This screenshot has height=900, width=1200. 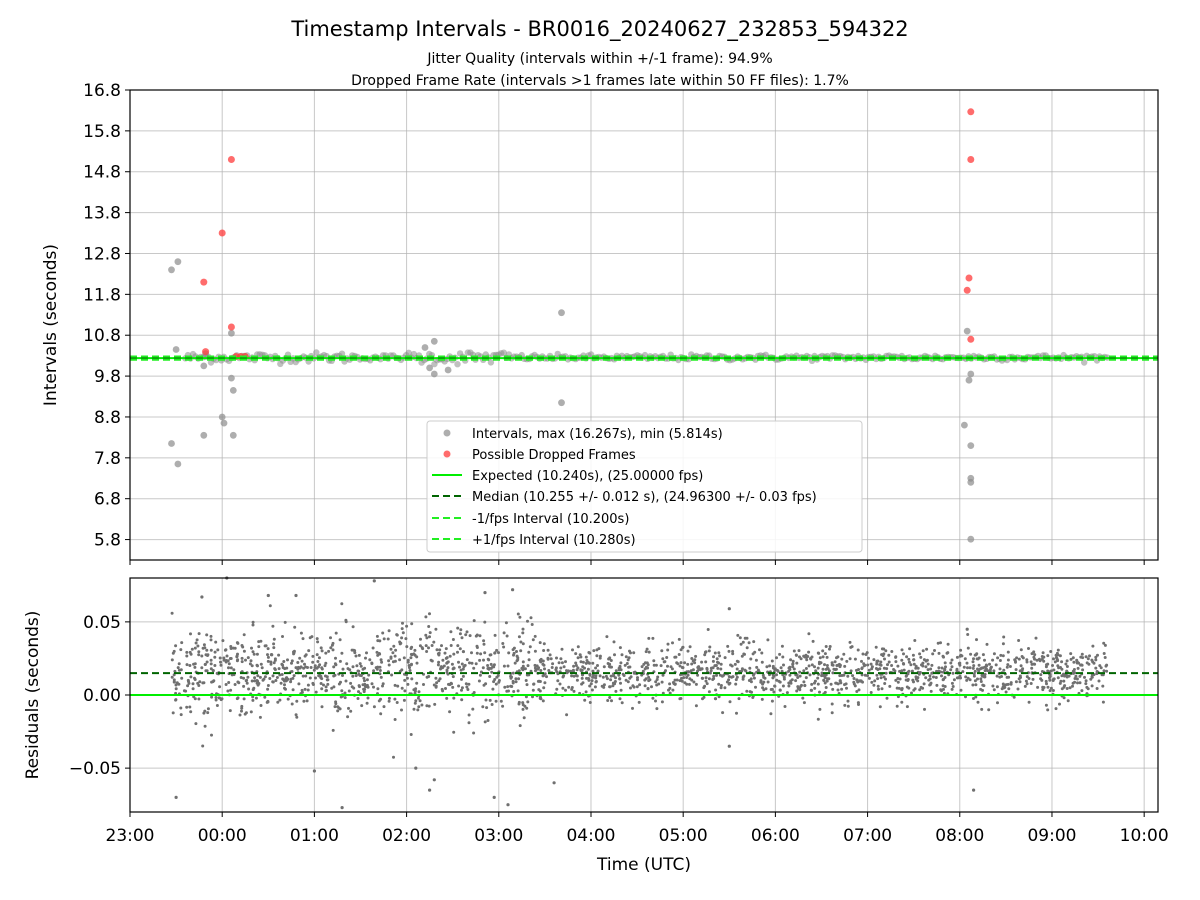 What do you see at coordinates (637, 562) in the screenshot?
I see `intervals-x-ticks` at bounding box center [637, 562].